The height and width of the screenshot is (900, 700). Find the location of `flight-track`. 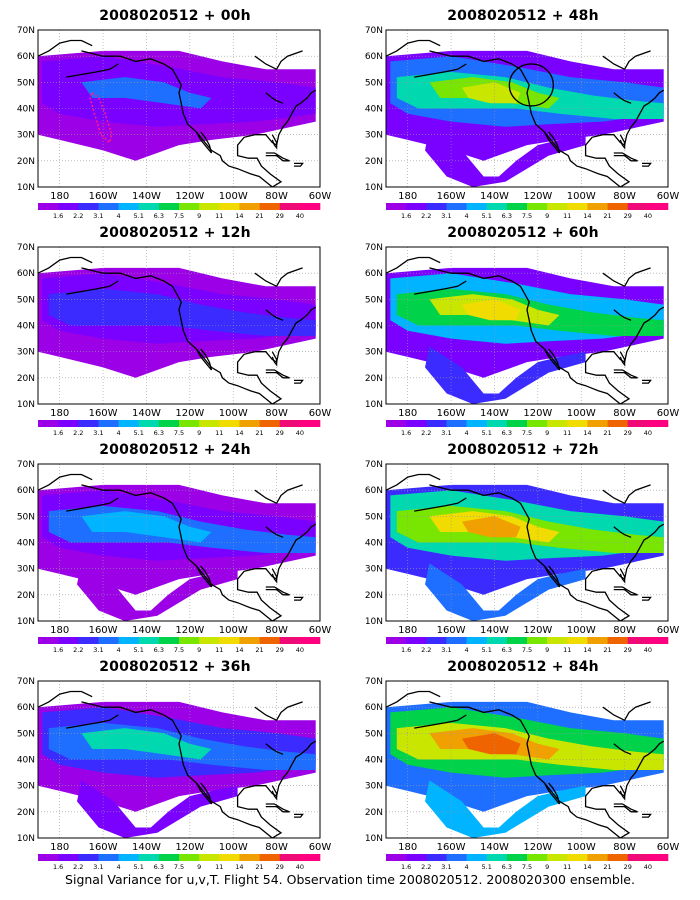

flight-track is located at coordinates (101, 117).